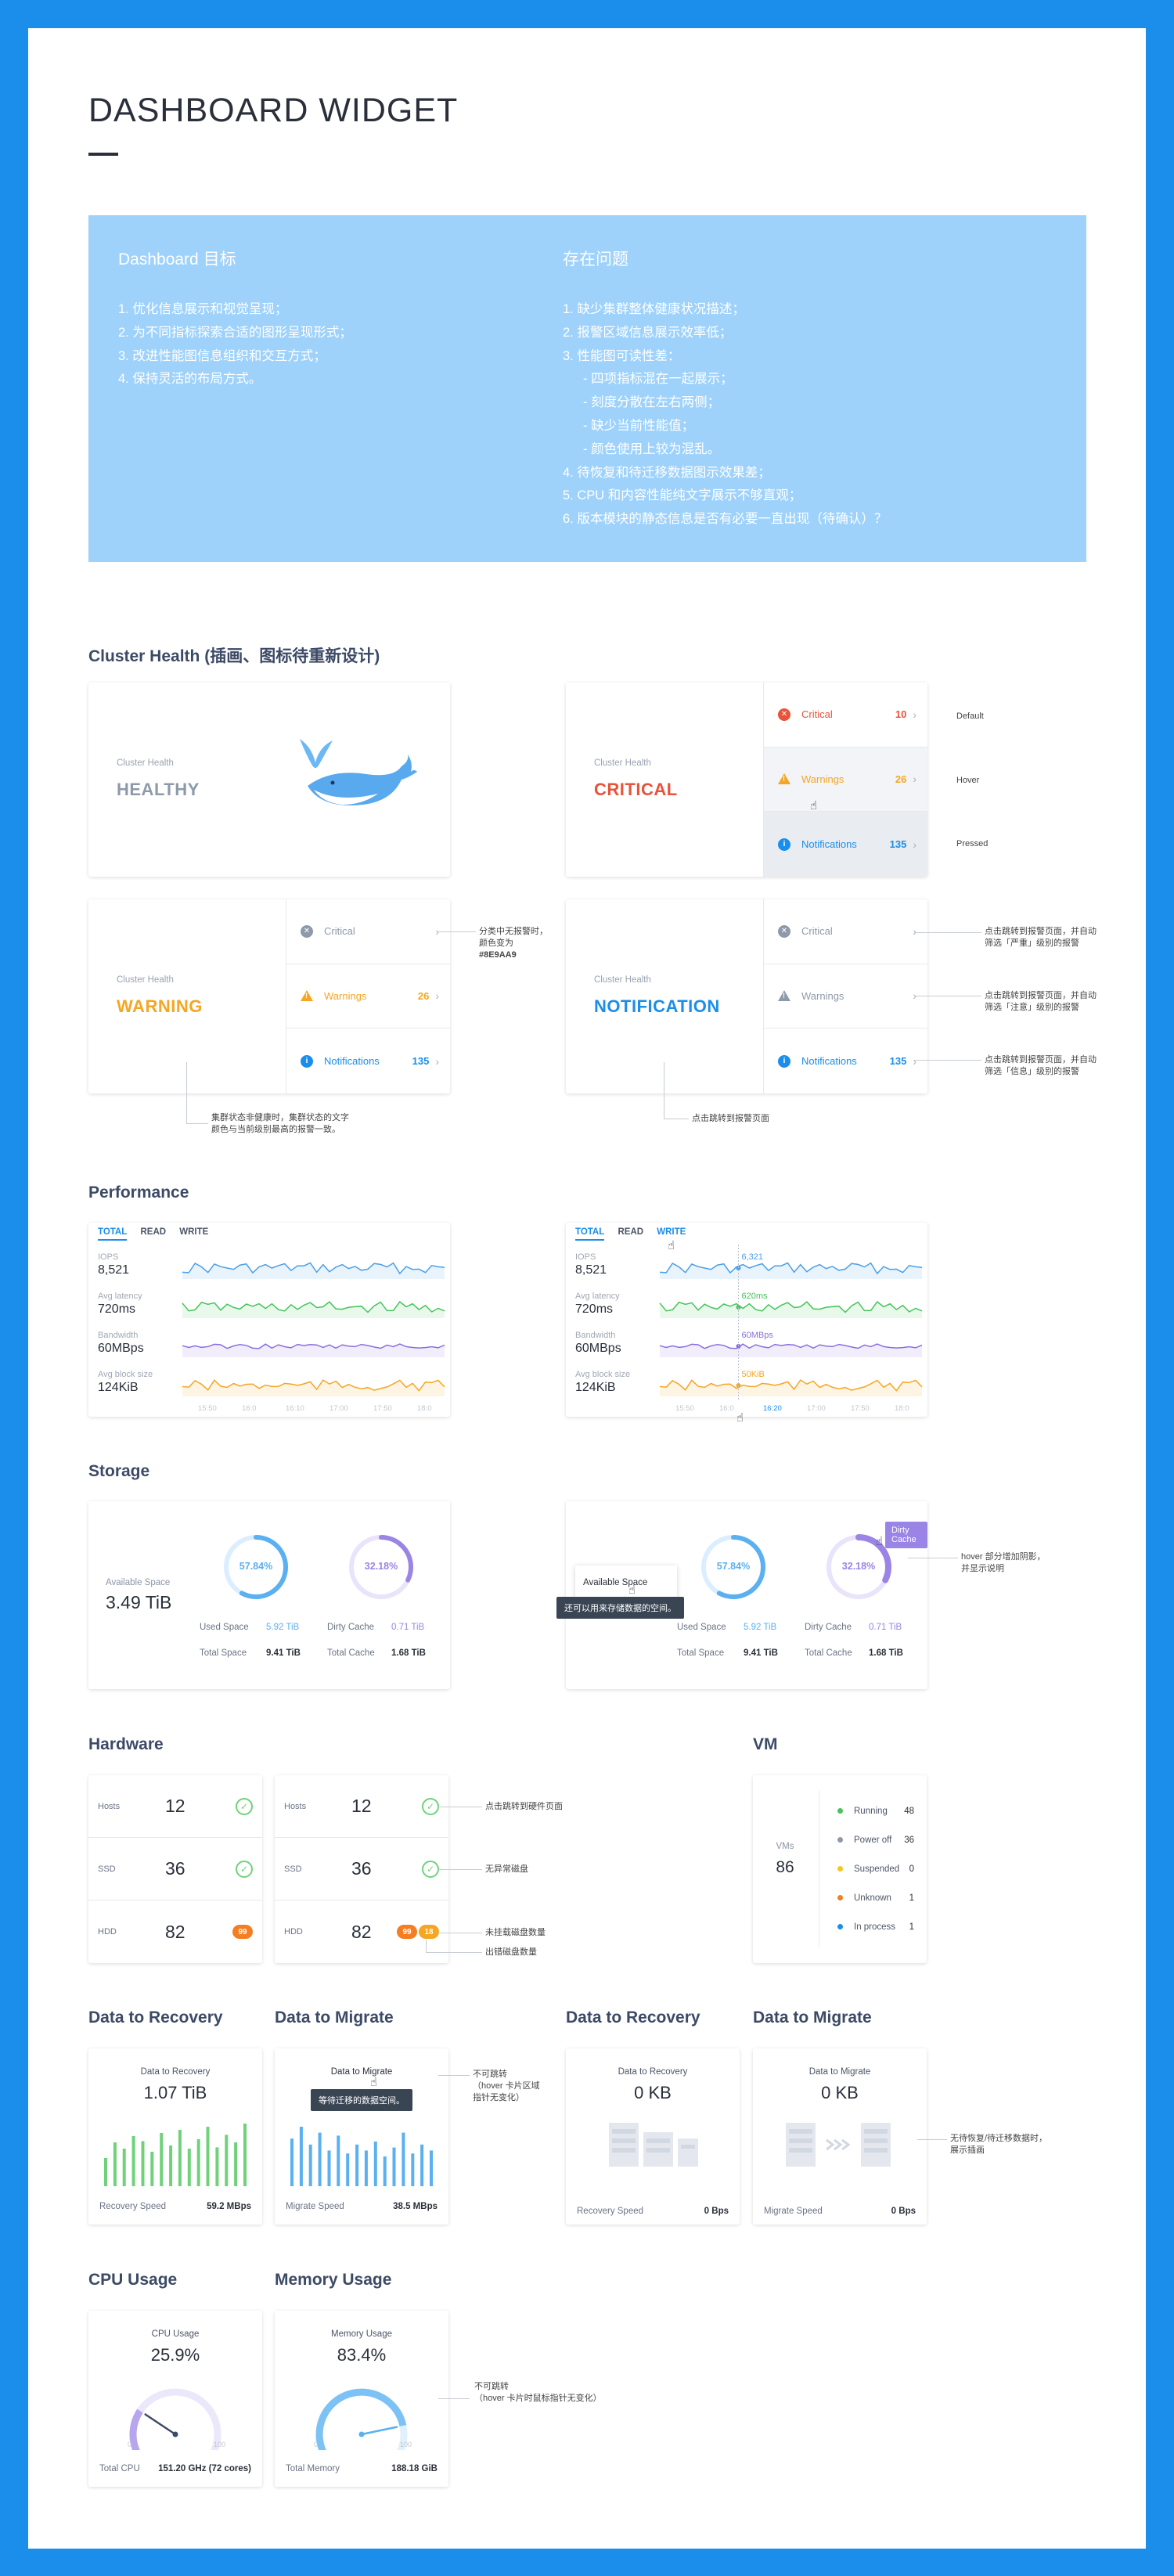  What do you see at coordinates (622, 355) in the screenshot?
I see `issue-item: 3. 性能图可读性差：` at bounding box center [622, 355].